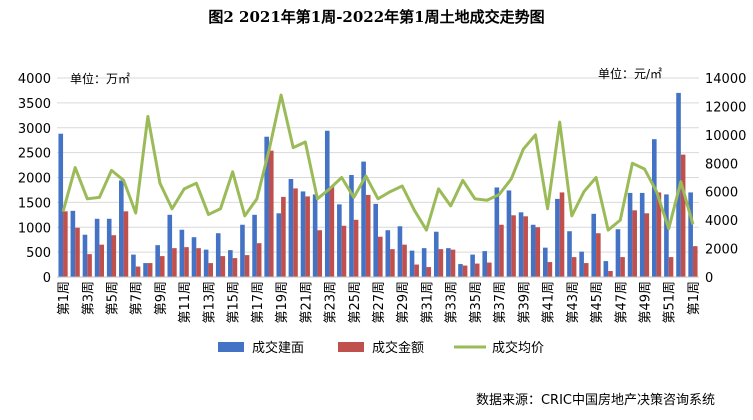 The image size is (753, 420). Describe the element at coordinates (621, 302) in the screenshot. I see `x-axis-tick-label: 第47周` at that location.